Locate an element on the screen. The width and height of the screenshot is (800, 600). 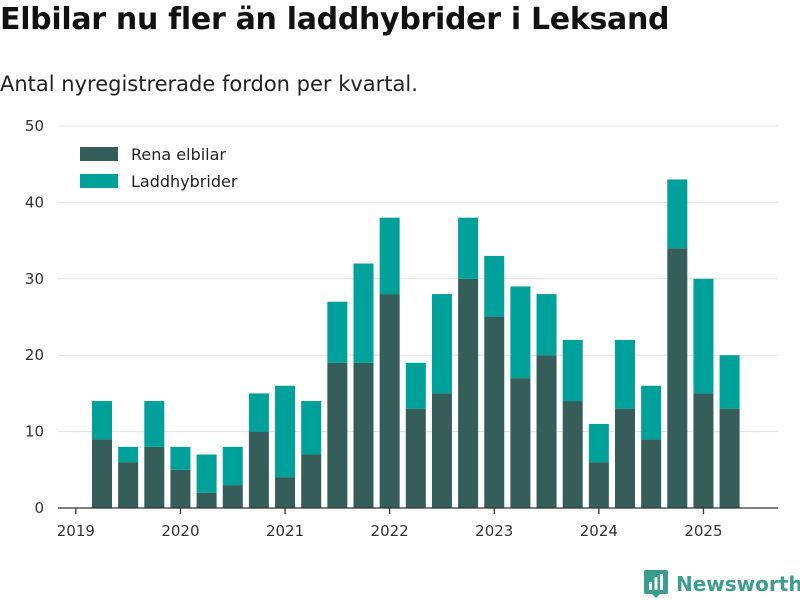
y-tick-label: 20 is located at coordinates (34, 355).